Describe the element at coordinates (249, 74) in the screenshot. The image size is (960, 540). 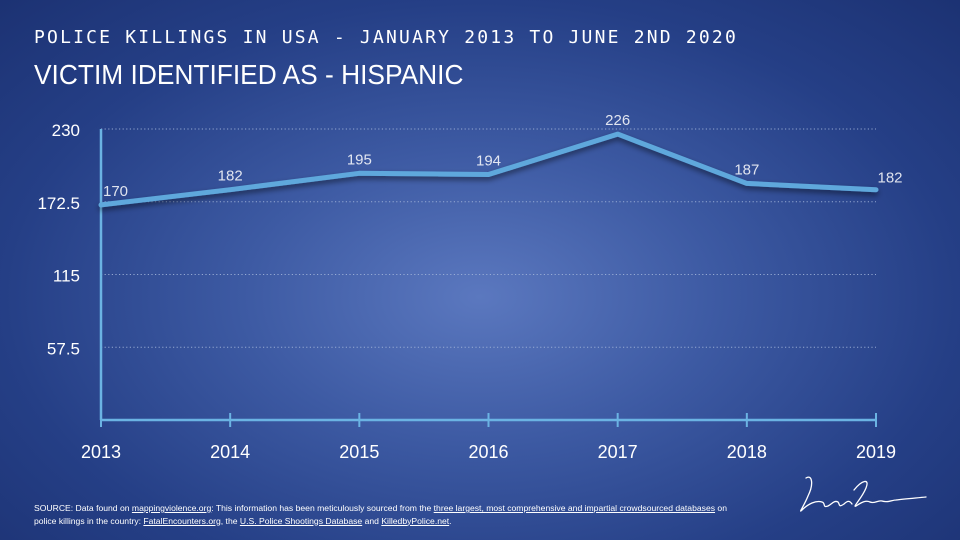
I see `chart-title: VICTIM IDENTIFIED AS - HISPANIC` at that location.